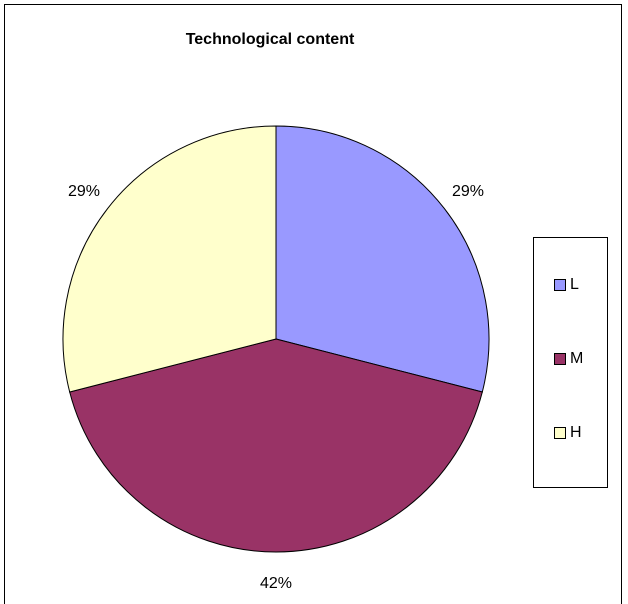 This screenshot has width=628, height=604. What do you see at coordinates (577, 358) in the screenshot?
I see `legend-label-m: M` at bounding box center [577, 358].